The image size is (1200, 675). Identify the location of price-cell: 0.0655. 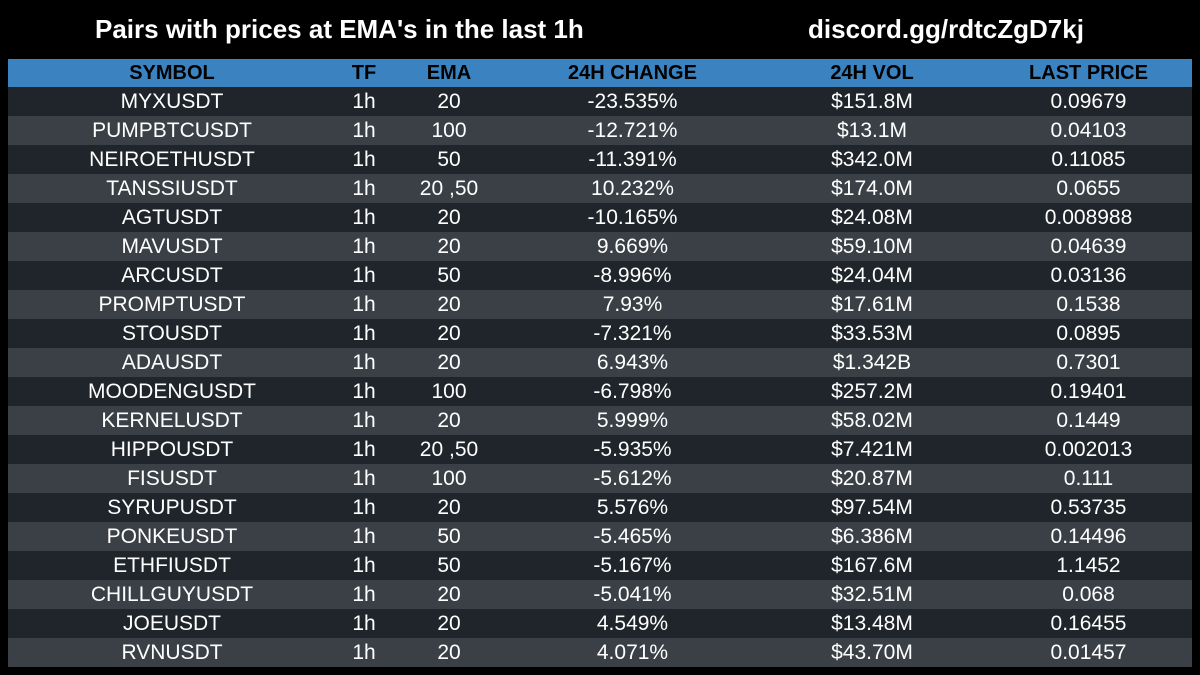
(1088, 188).